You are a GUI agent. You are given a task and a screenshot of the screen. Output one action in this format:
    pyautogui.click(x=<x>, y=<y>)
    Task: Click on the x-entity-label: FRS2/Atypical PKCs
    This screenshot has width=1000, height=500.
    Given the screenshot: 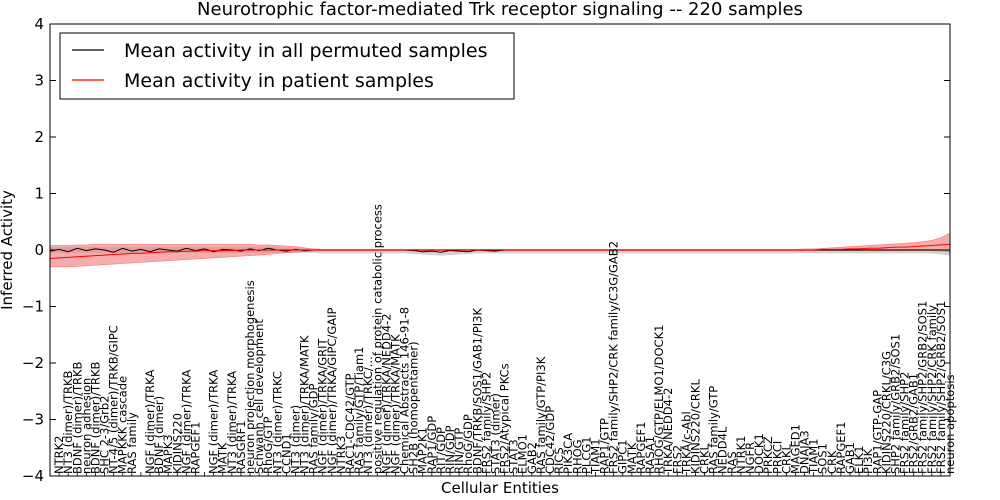 What is the action you would take?
    pyautogui.click(x=505, y=418)
    